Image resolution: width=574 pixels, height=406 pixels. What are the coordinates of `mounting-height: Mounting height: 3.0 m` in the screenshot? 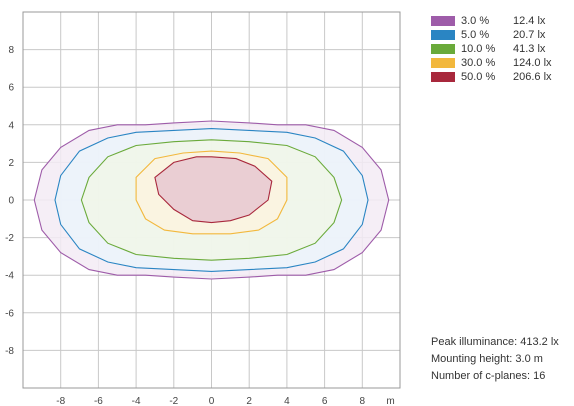 It's located at (487, 359).